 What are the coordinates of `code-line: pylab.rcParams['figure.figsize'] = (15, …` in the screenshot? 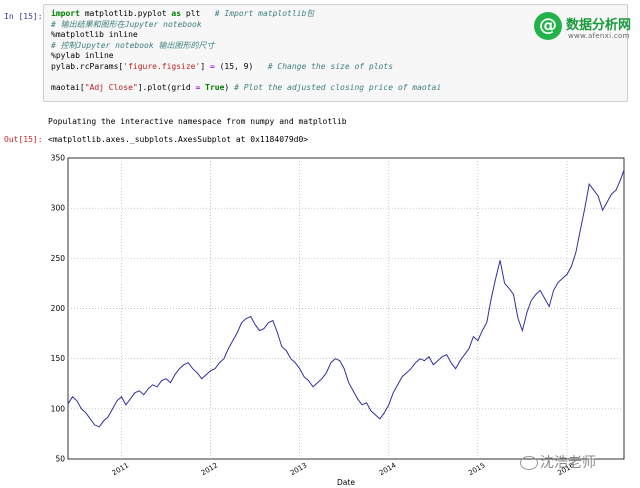 It's located at (222, 66).